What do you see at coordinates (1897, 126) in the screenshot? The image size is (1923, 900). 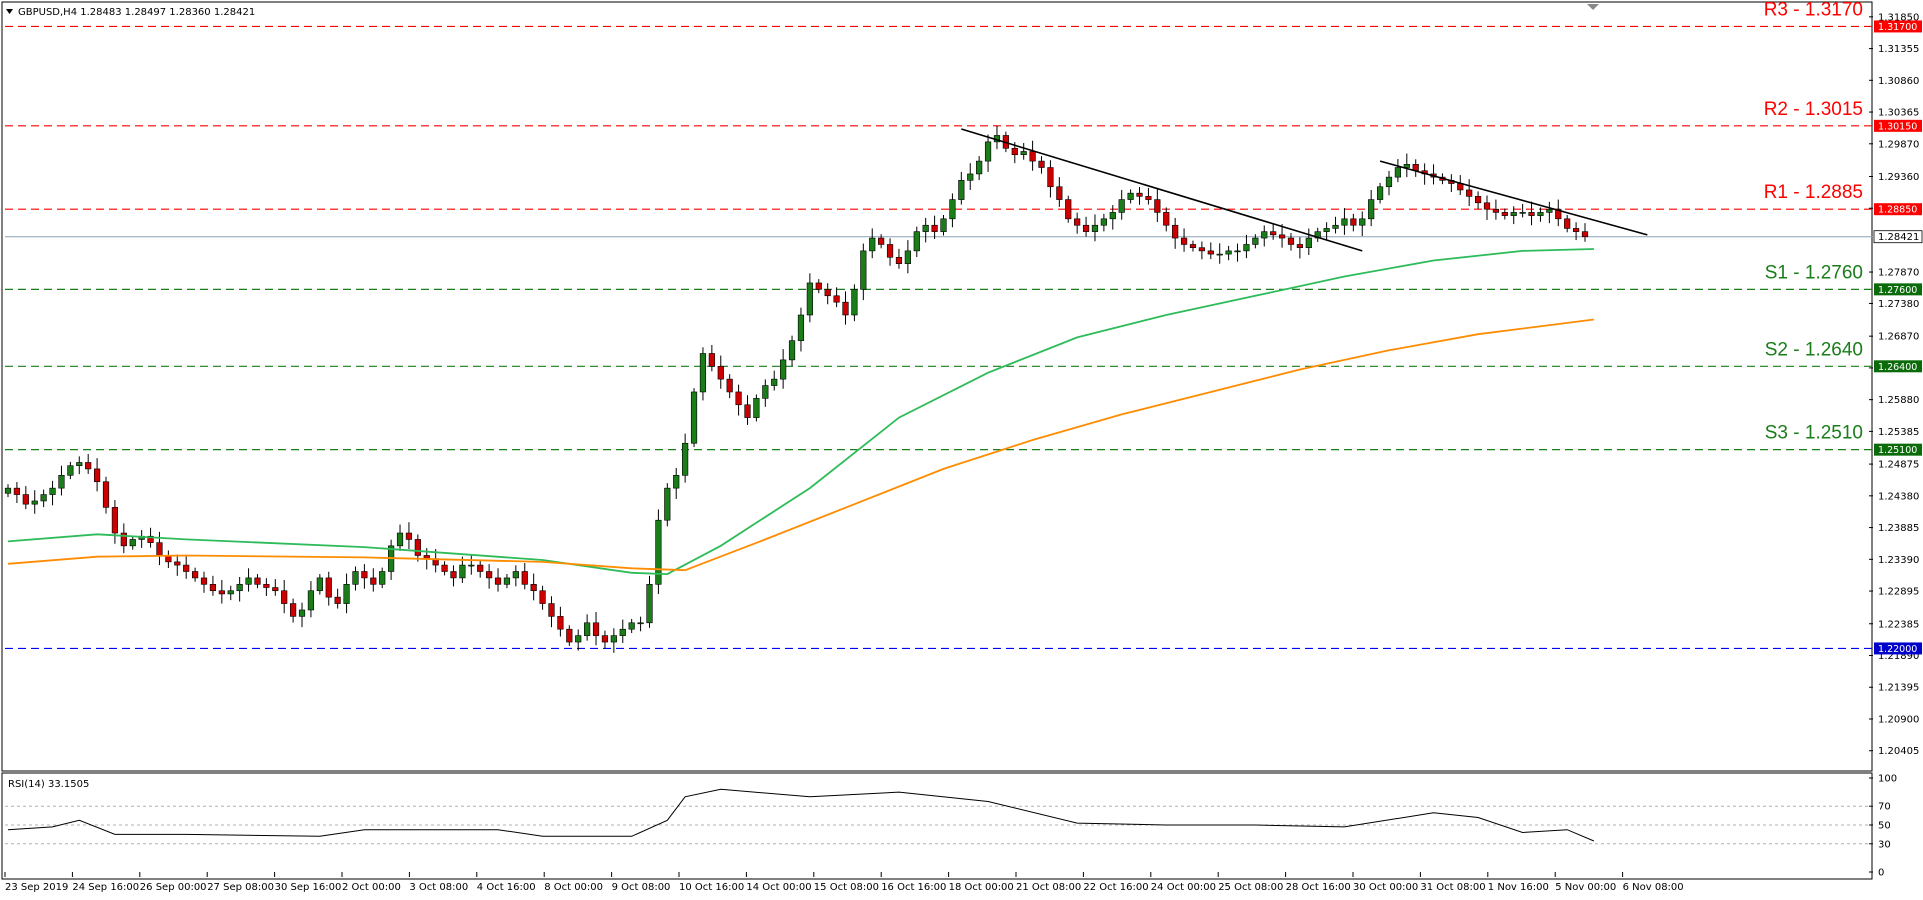 I see `level-pill-text-r2: 1.30150` at bounding box center [1897, 126].